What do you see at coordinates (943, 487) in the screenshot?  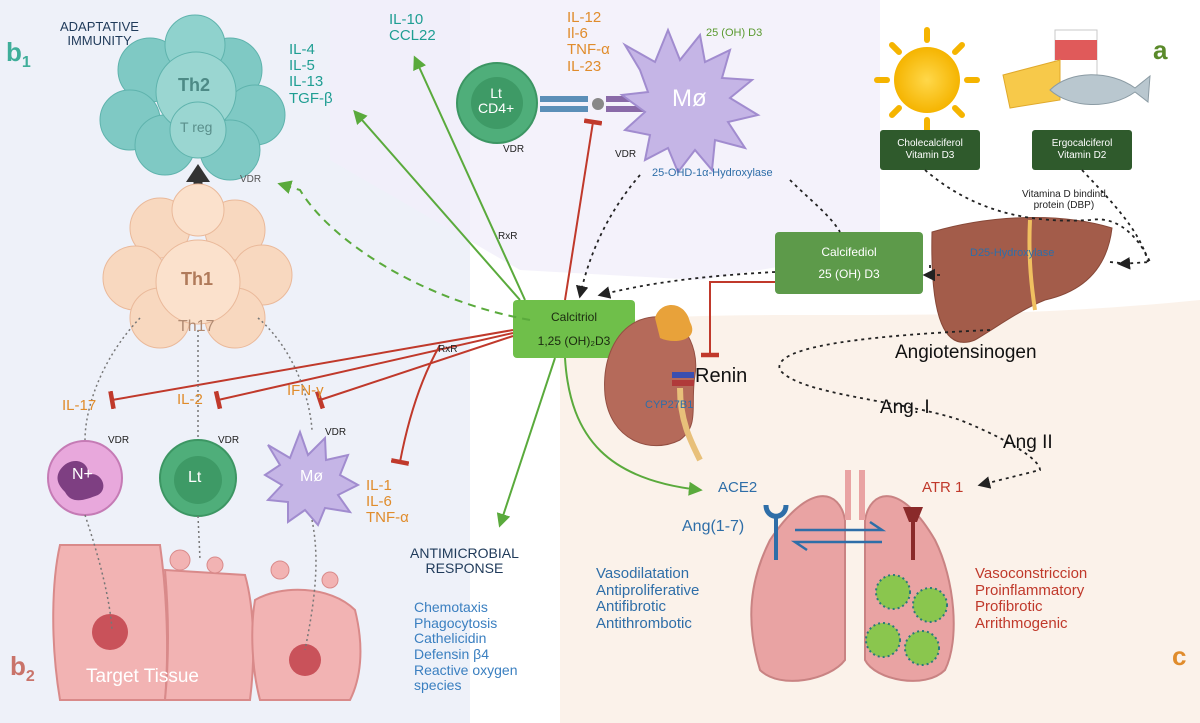 I see `atr1-label: ATR 1` at bounding box center [943, 487].